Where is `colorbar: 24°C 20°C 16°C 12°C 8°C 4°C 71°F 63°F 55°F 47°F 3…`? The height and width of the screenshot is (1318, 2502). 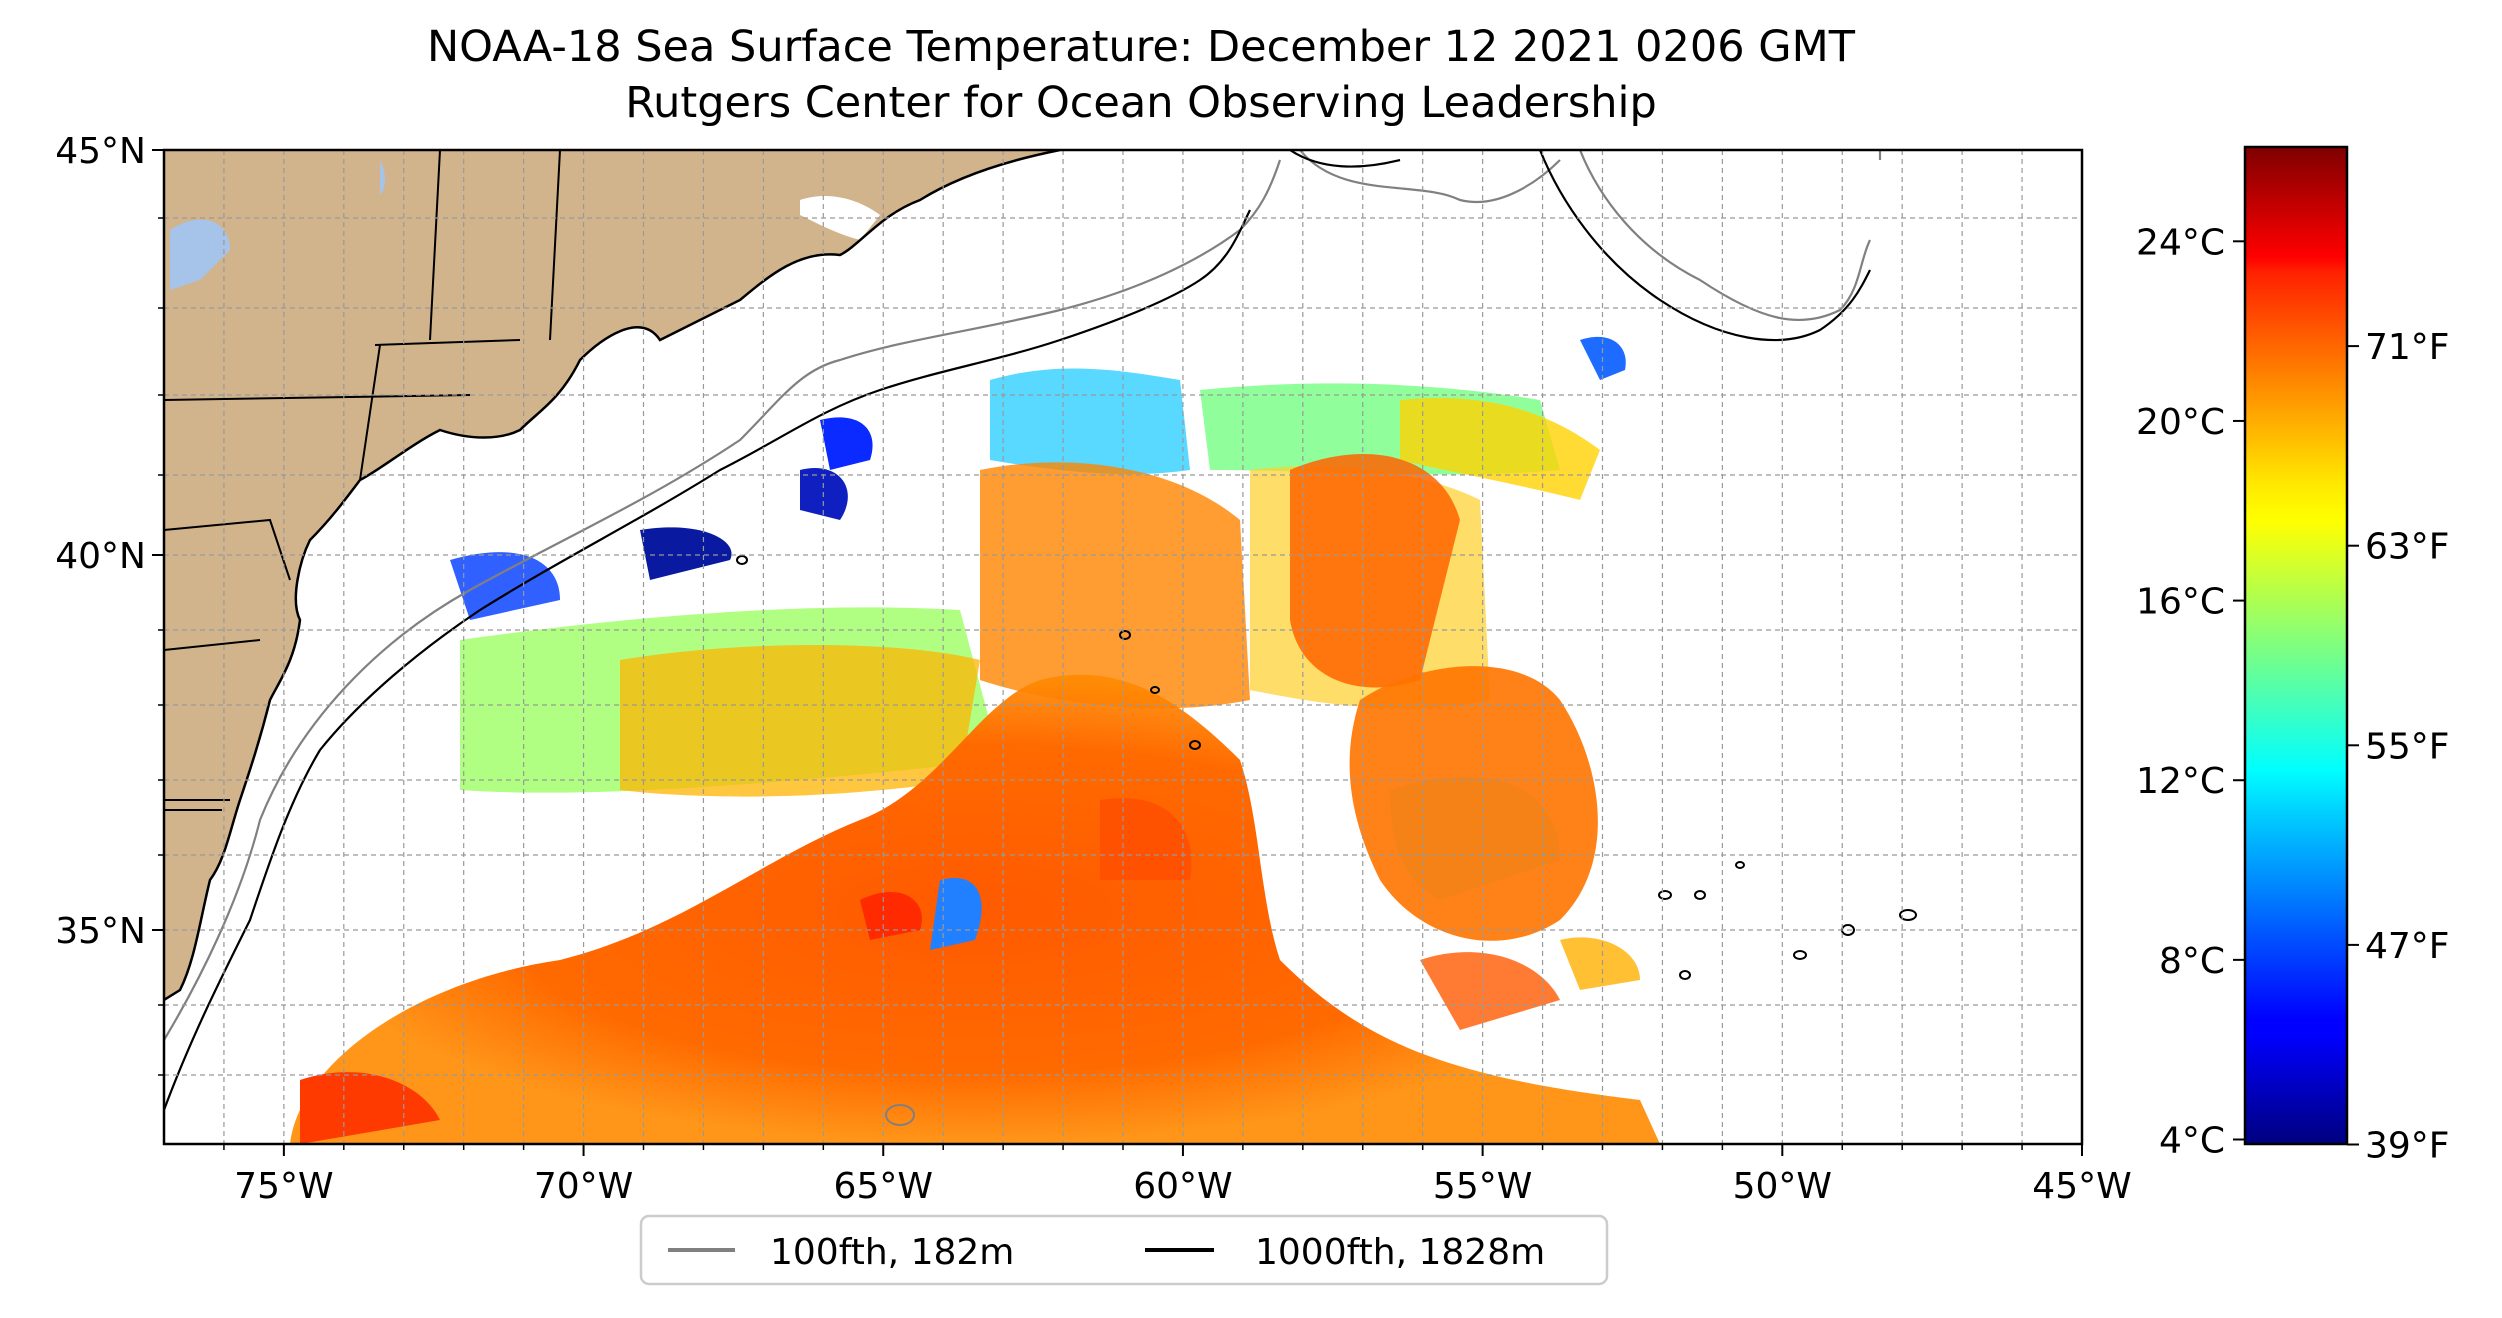 colorbar: 24°C 20°C 16°C 12°C 8°C 4°C 71°F 63°F 55°F 47°F 3… is located at coordinates (2293, 655).